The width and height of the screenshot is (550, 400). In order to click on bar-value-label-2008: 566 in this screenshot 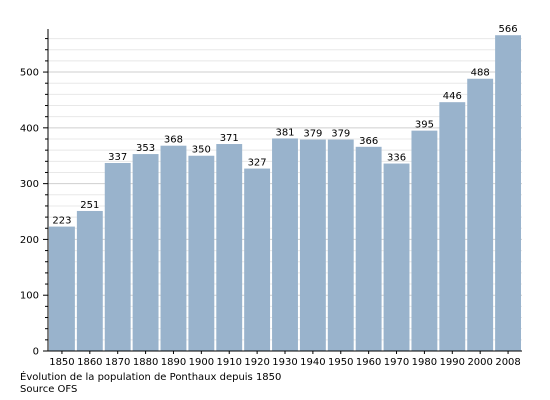, I will do `click(508, 29)`.